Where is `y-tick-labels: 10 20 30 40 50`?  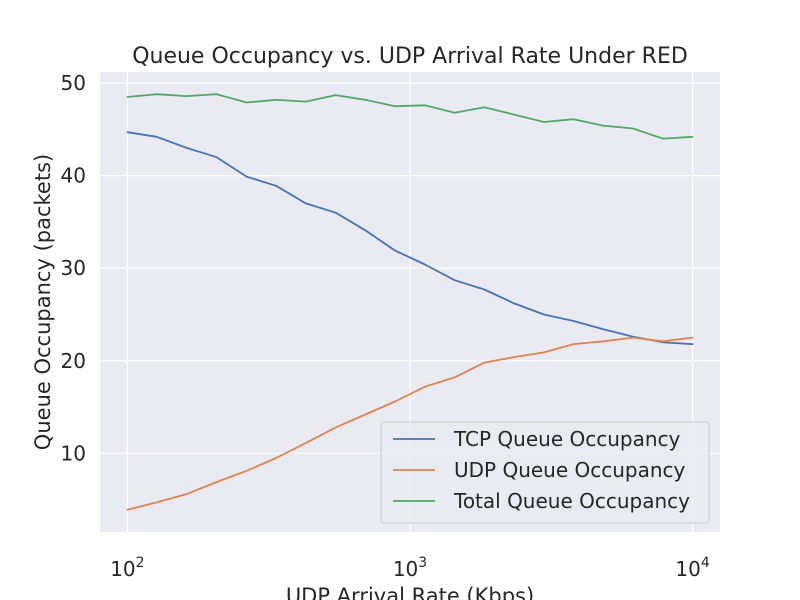 y-tick-labels: 10 20 30 40 50 is located at coordinates (73, 268).